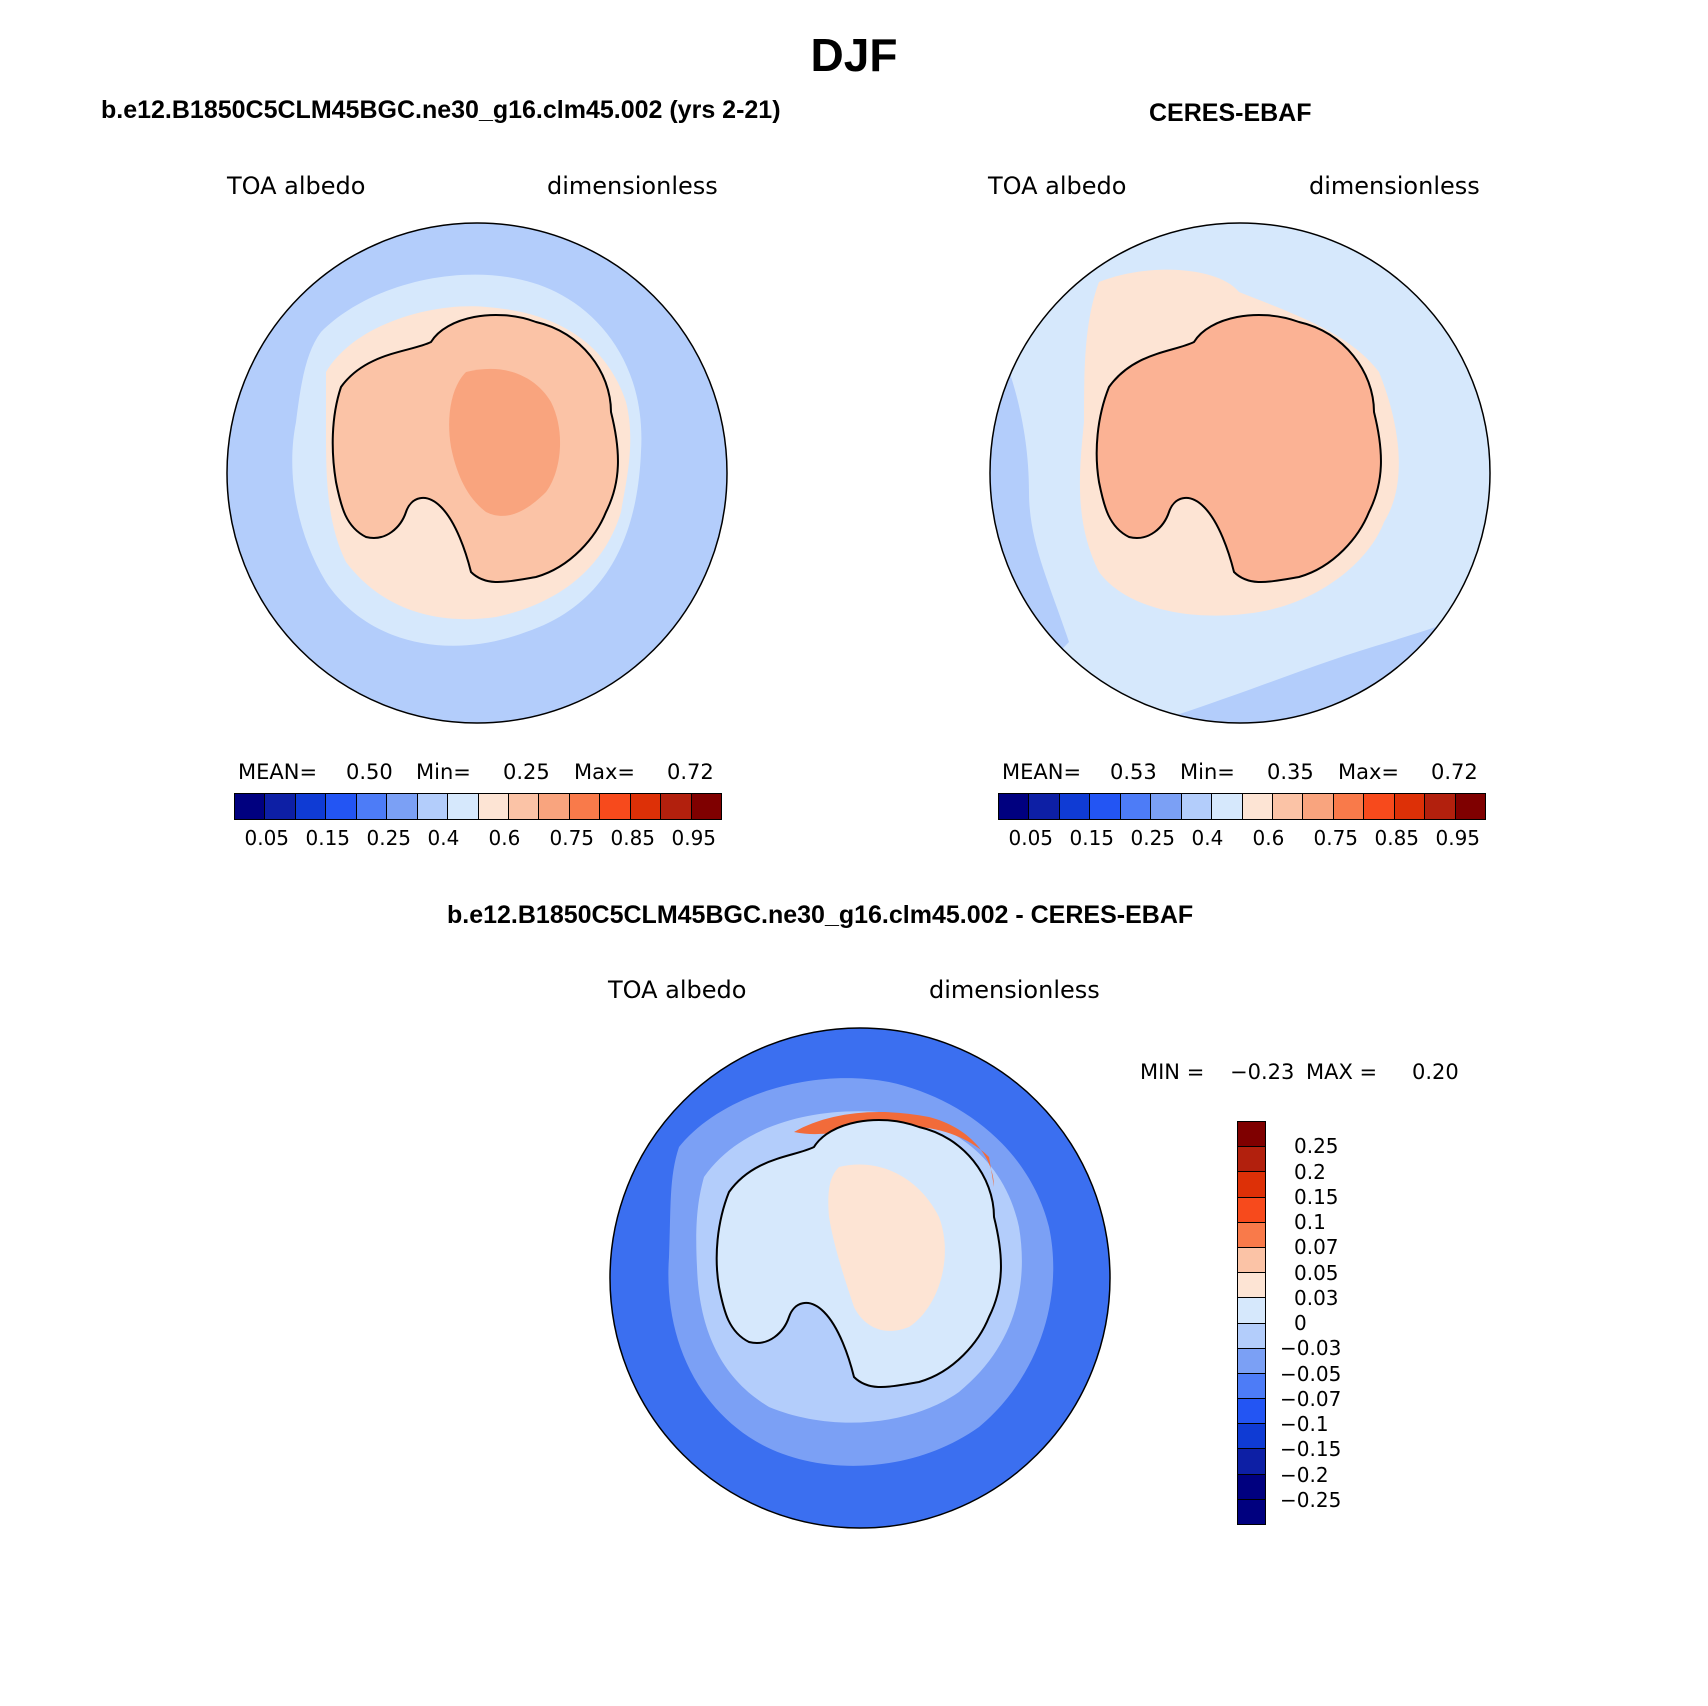  What do you see at coordinates (1435, 1072) in the screenshot?
I see `diff-max-value: 0.20` at bounding box center [1435, 1072].